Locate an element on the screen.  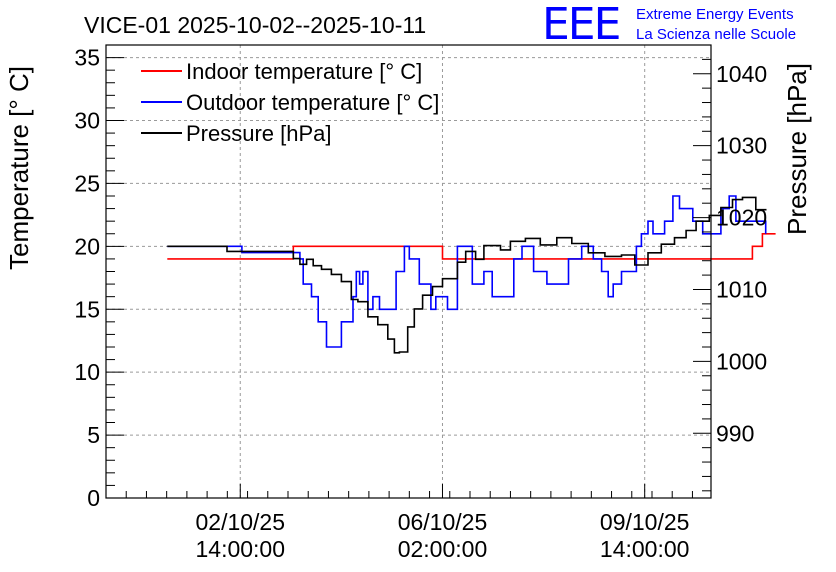
eee-logo-line2: La Scienza nelle Scuole is located at coordinates (716, 34).